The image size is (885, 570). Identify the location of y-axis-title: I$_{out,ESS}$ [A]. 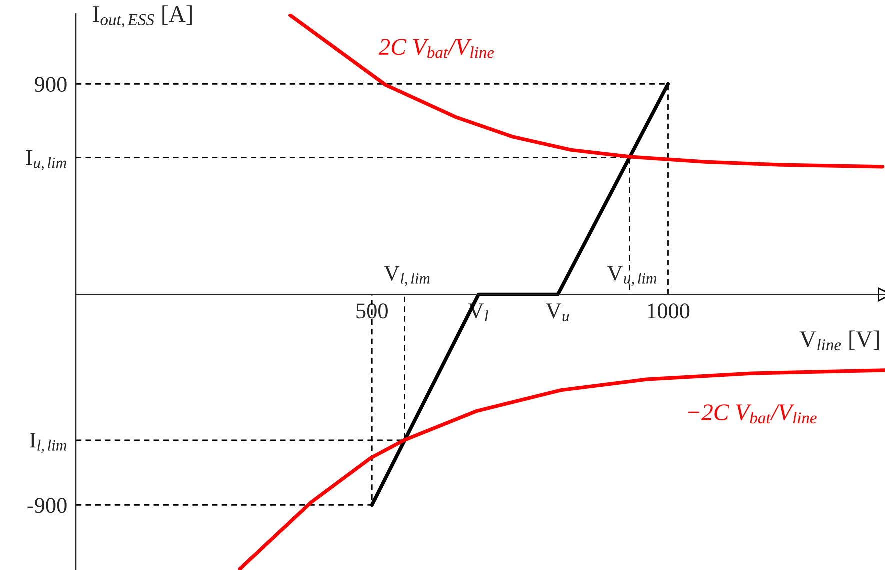
(142, 17).